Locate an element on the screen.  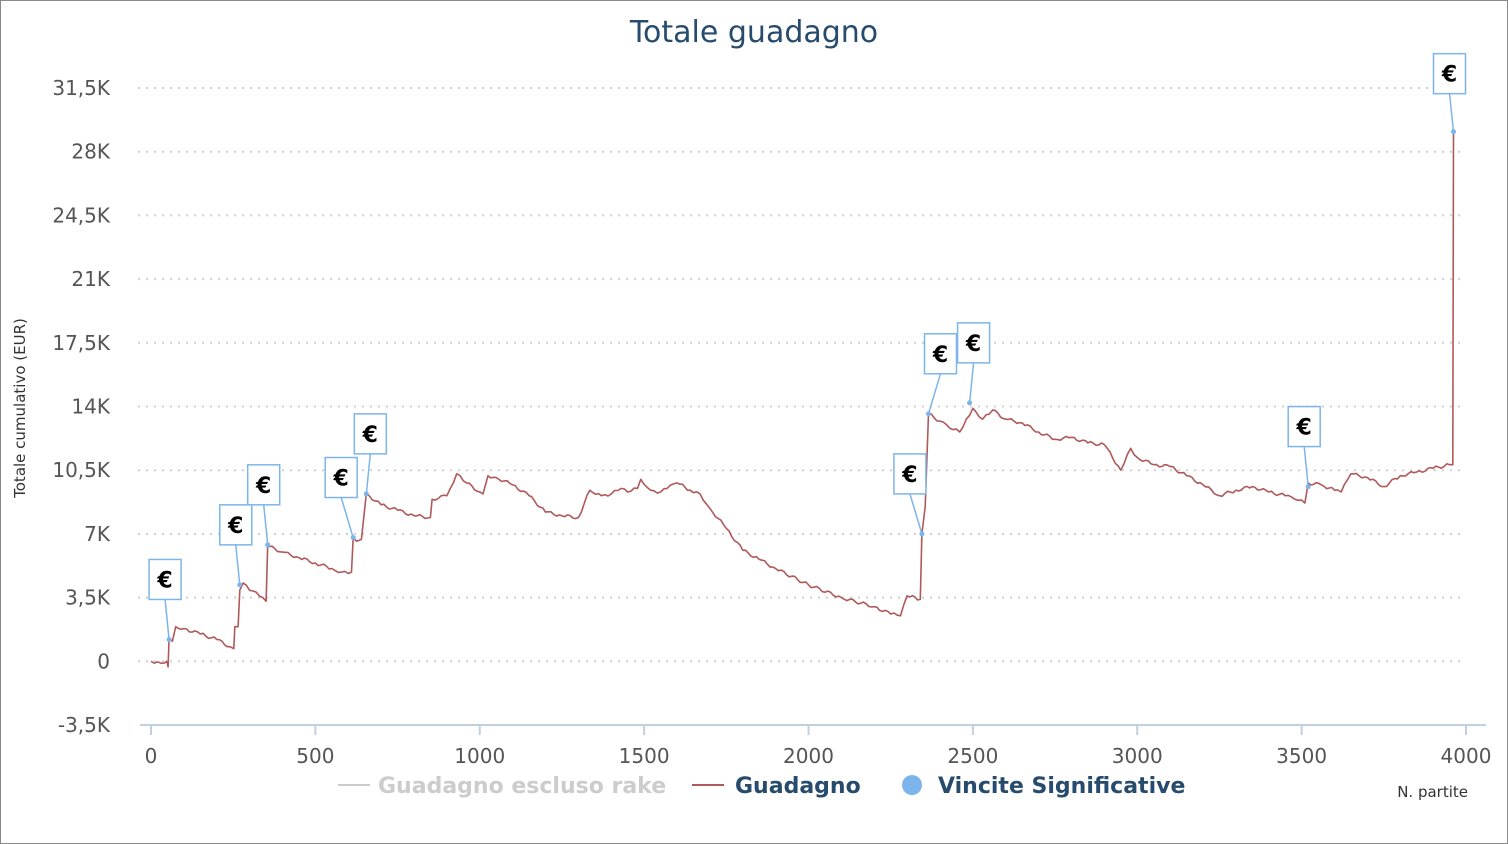
y-axis-title: Totale cumulativo (EUR) is located at coordinates (20, 408).